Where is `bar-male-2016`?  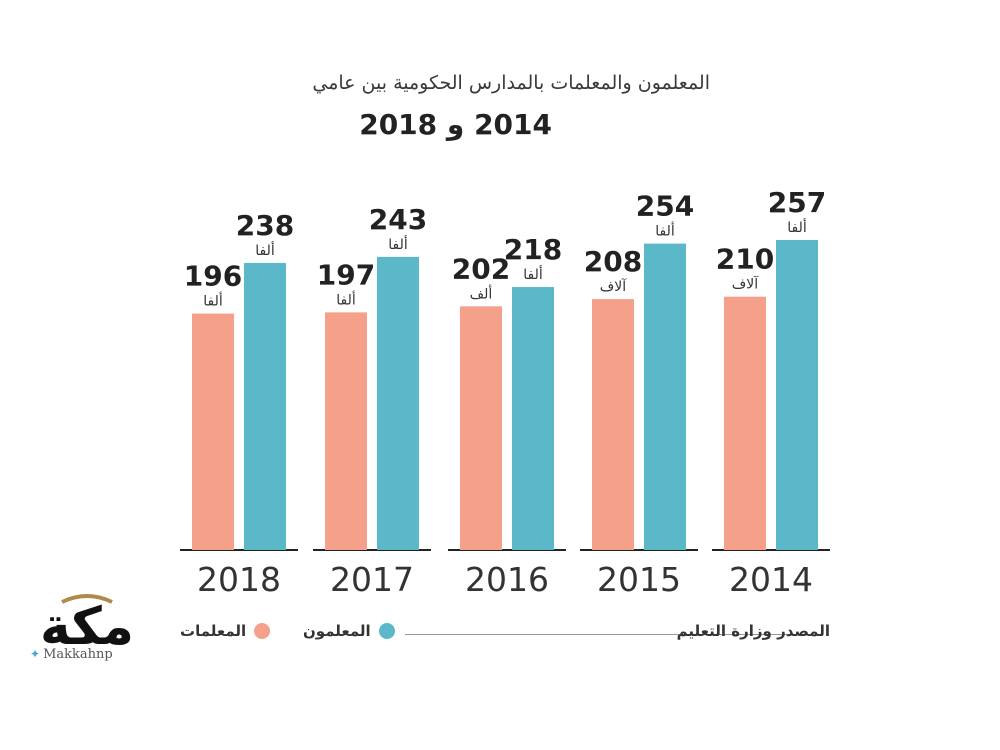 bar-male-2016 is located at coordinates (533, 418).